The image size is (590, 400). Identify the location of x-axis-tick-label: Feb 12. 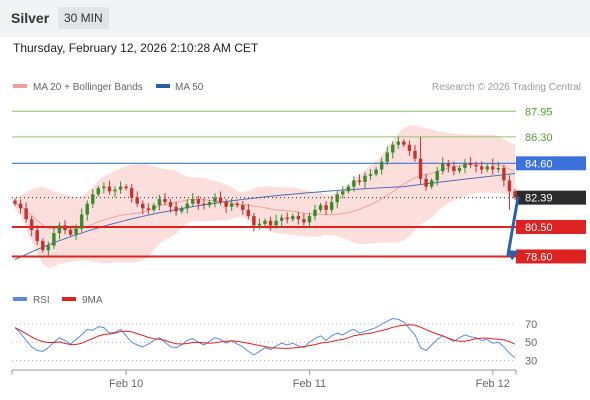
(493, 384).